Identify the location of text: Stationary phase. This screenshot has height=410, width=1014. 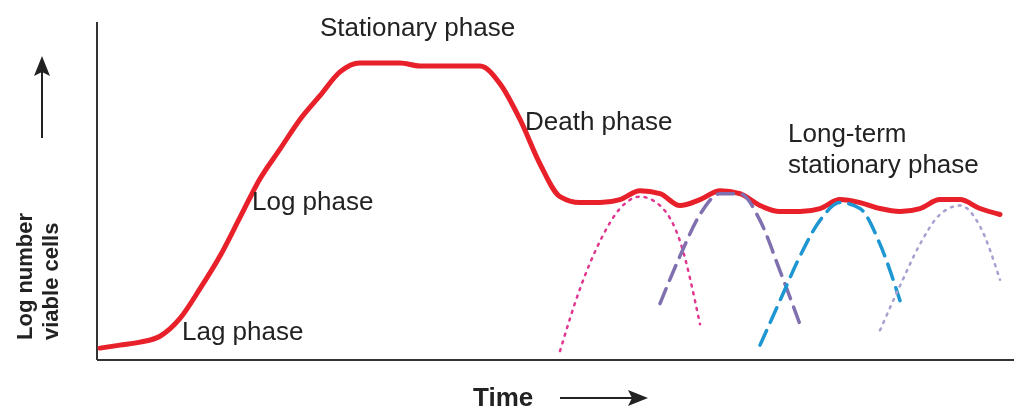
(418, 27).